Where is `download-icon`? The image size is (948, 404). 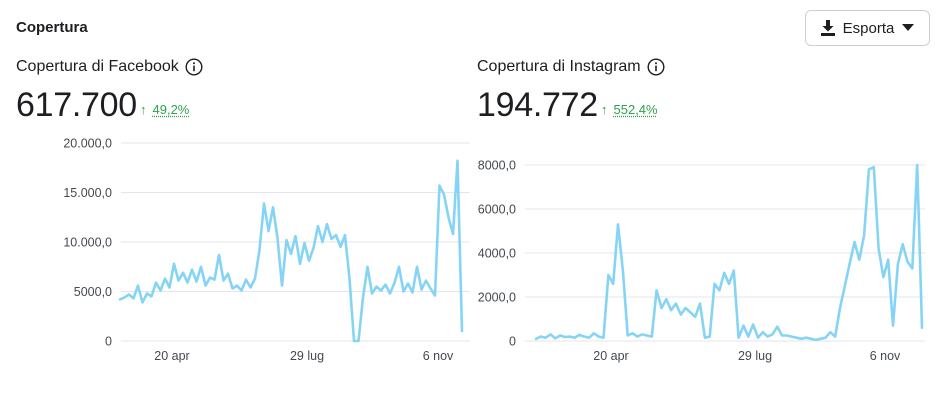 download-icon is located at coordinates (827, 28).